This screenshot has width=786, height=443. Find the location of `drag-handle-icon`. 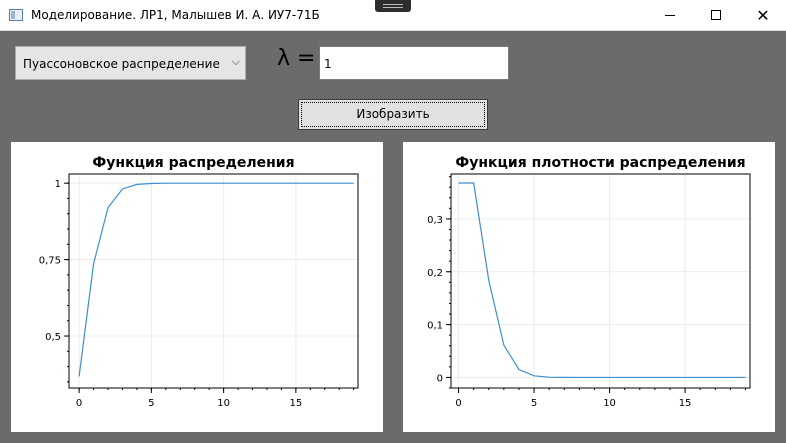

drag-handle-icon is located at coordinates (393, 6).